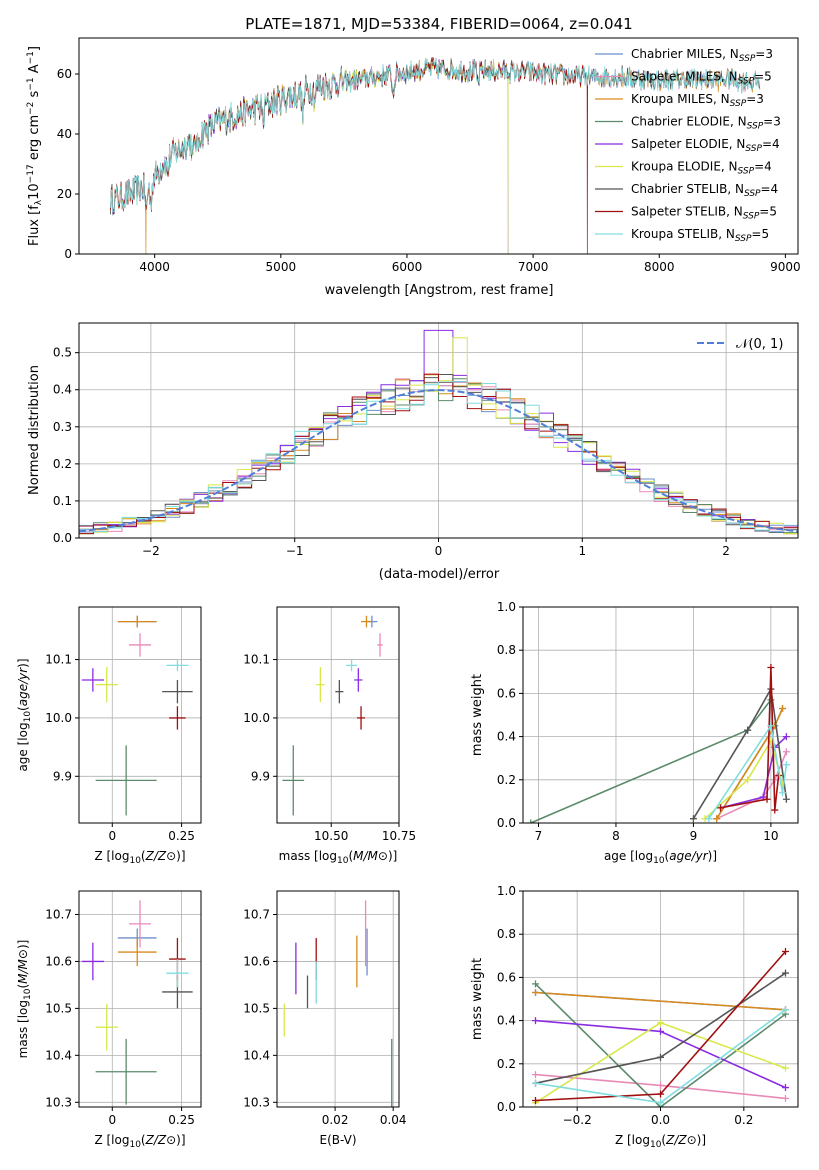 This screenshot has height=1170, width=819. I want to click on spectrum-legend-label: Kroupa STELIB, NSSP=5, so click(700, 235).